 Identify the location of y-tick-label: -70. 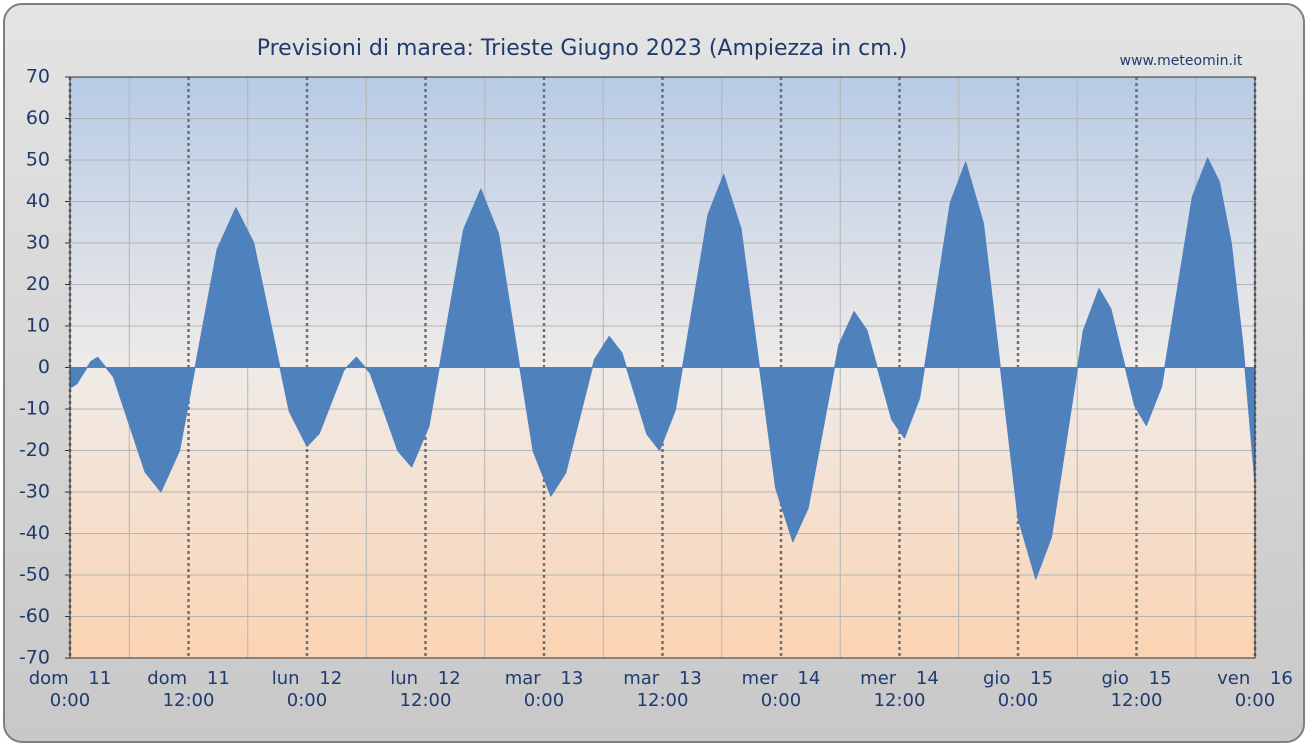
(34, 658).